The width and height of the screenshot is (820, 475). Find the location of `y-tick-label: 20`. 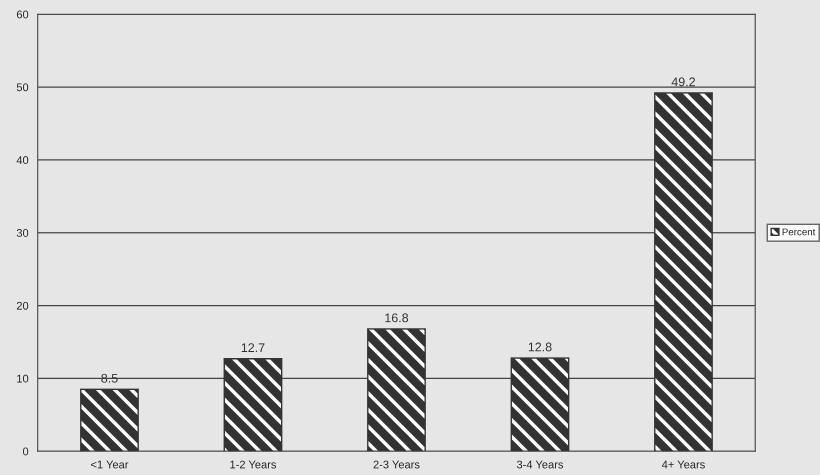

y-tick-label: 20 is located at coordinates (22, 306).